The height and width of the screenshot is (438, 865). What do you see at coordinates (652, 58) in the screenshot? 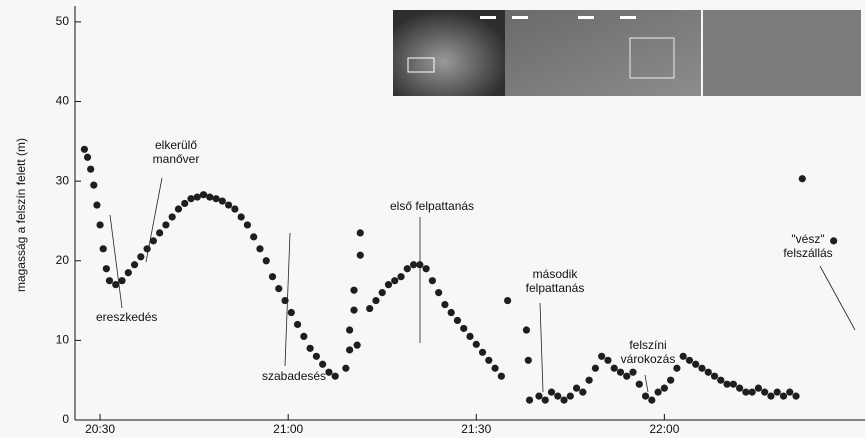
I see `photo-frame` at bounding box center [652, 58].